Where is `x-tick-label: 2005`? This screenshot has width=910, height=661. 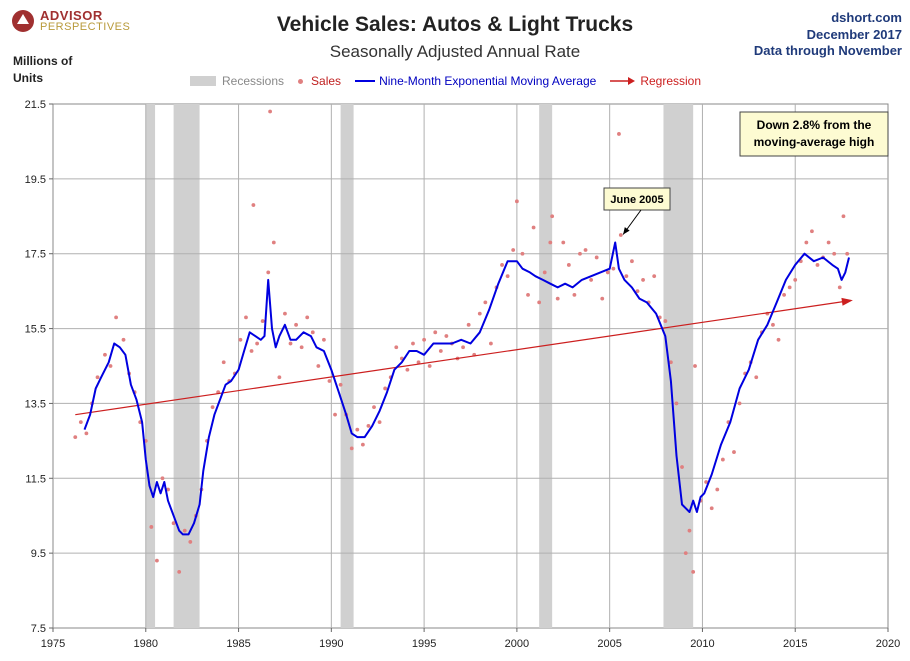 x-tick-label: 2005 is located at coordinates (609, 644).